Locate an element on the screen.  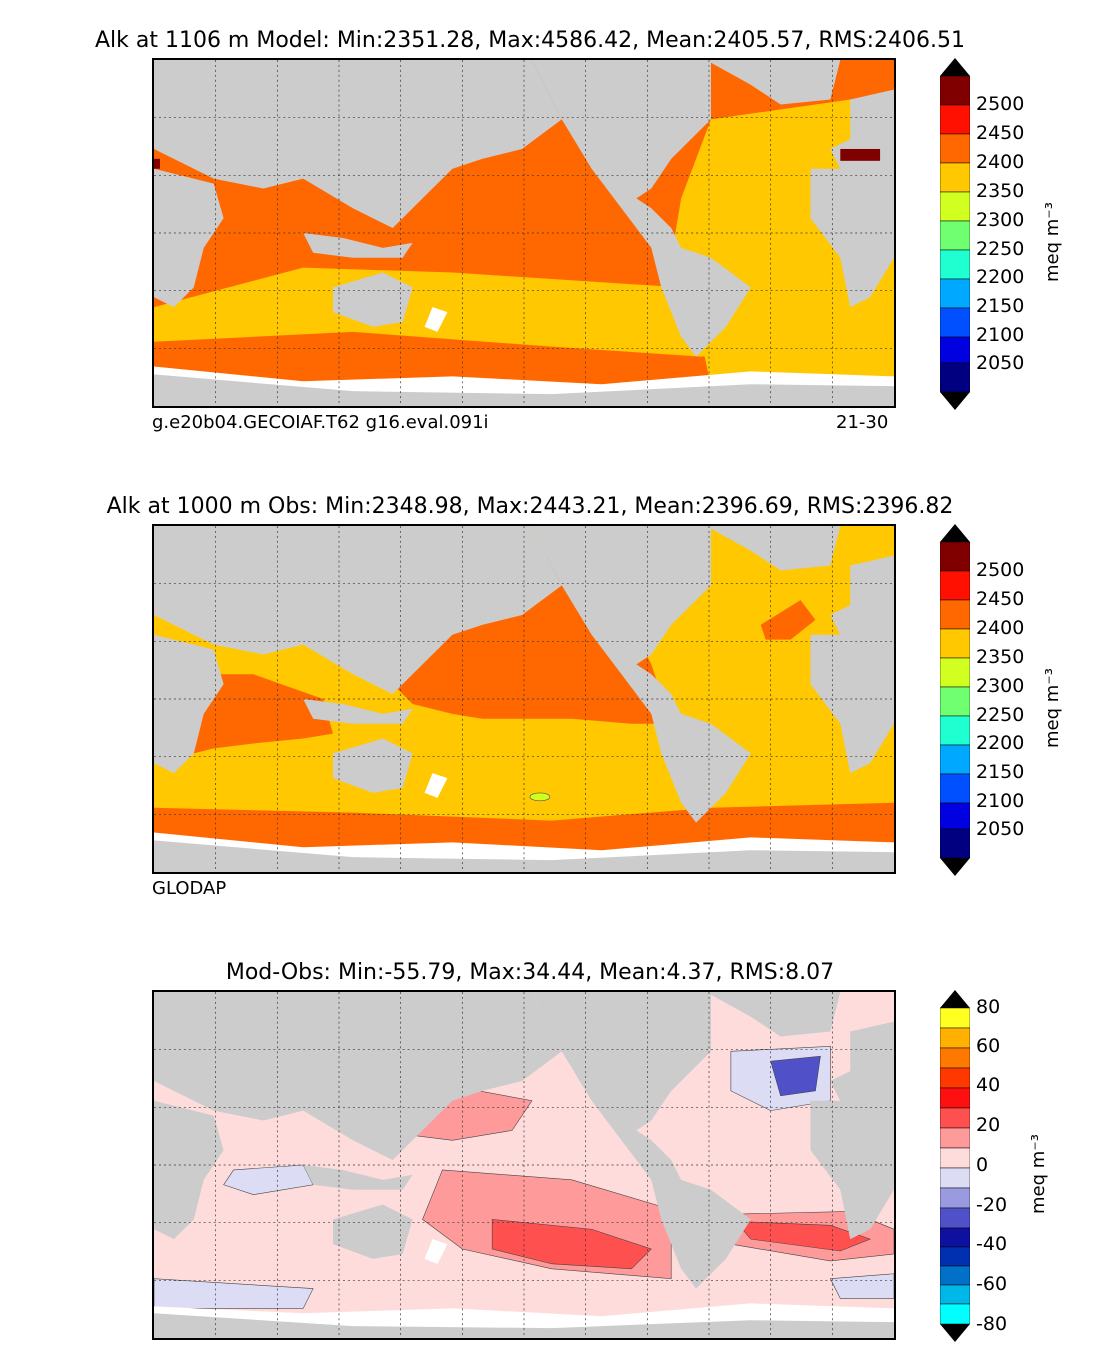
colorbar-tick: 20 is located at coordinates (988, 1125).